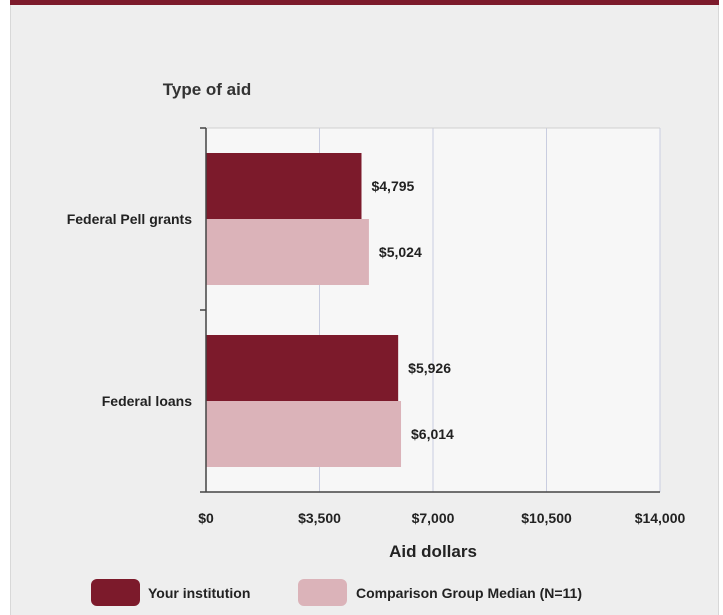 Image resolution: width=723 pixels, height=615 pixels. What do you see at coordinates (433, 518) in the screenshot?
I see `x-tick-label: $7,000` at bounding box center [433, 518].